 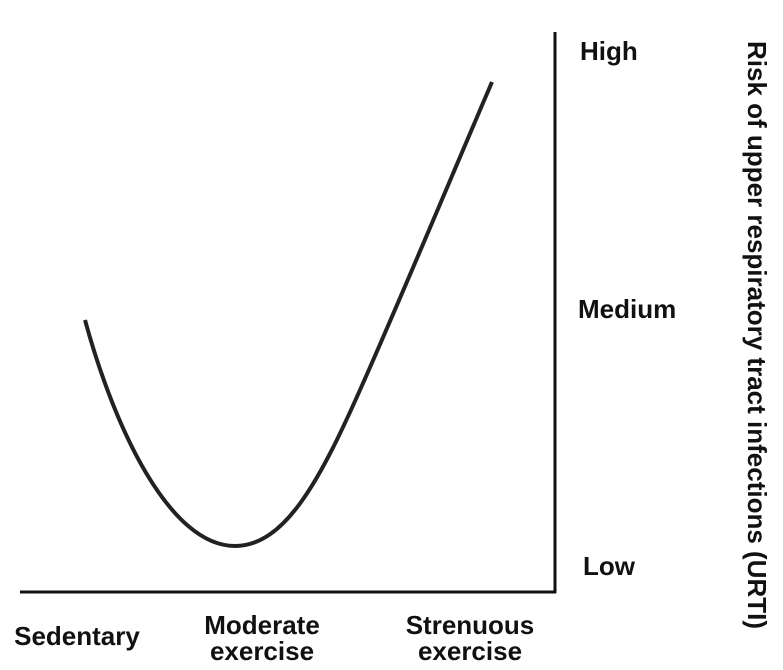 What do you see at coordinates (609, 566) in the screenshot?
I see `y-level-label: Low` at bounding box center [609, 566].